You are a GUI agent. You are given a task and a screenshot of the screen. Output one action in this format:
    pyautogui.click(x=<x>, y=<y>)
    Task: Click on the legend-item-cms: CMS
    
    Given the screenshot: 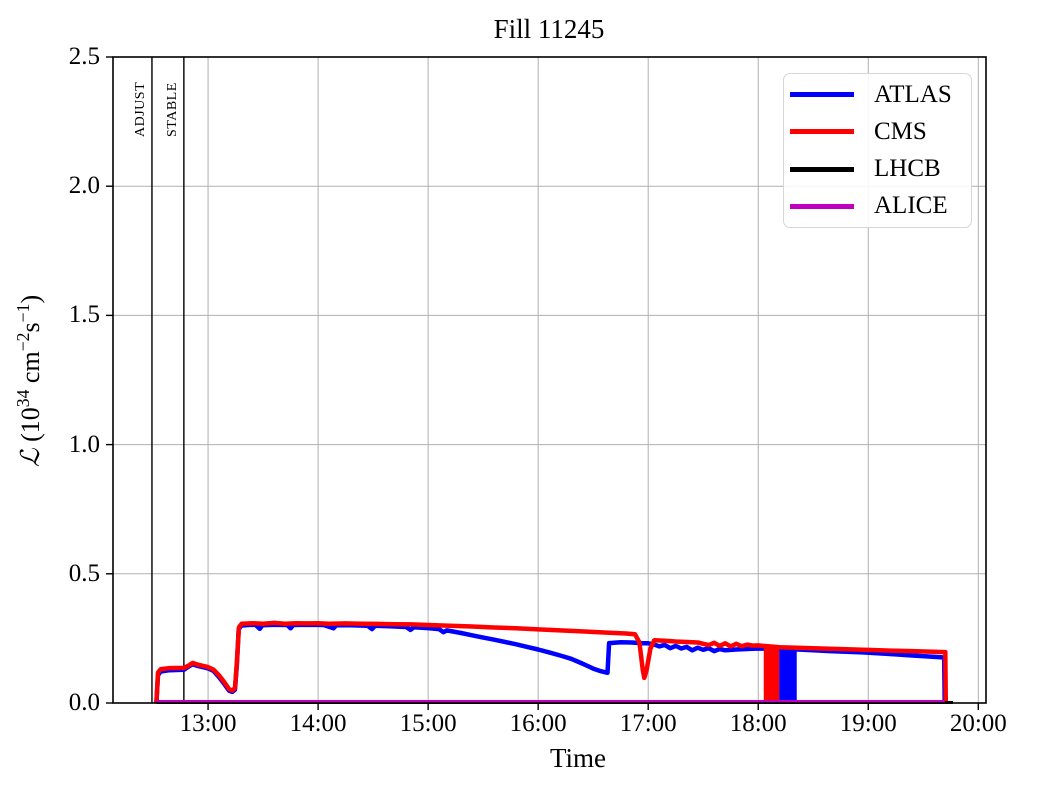 What is the action you would take?
    pyautogui.click(x=877, y=132)
    